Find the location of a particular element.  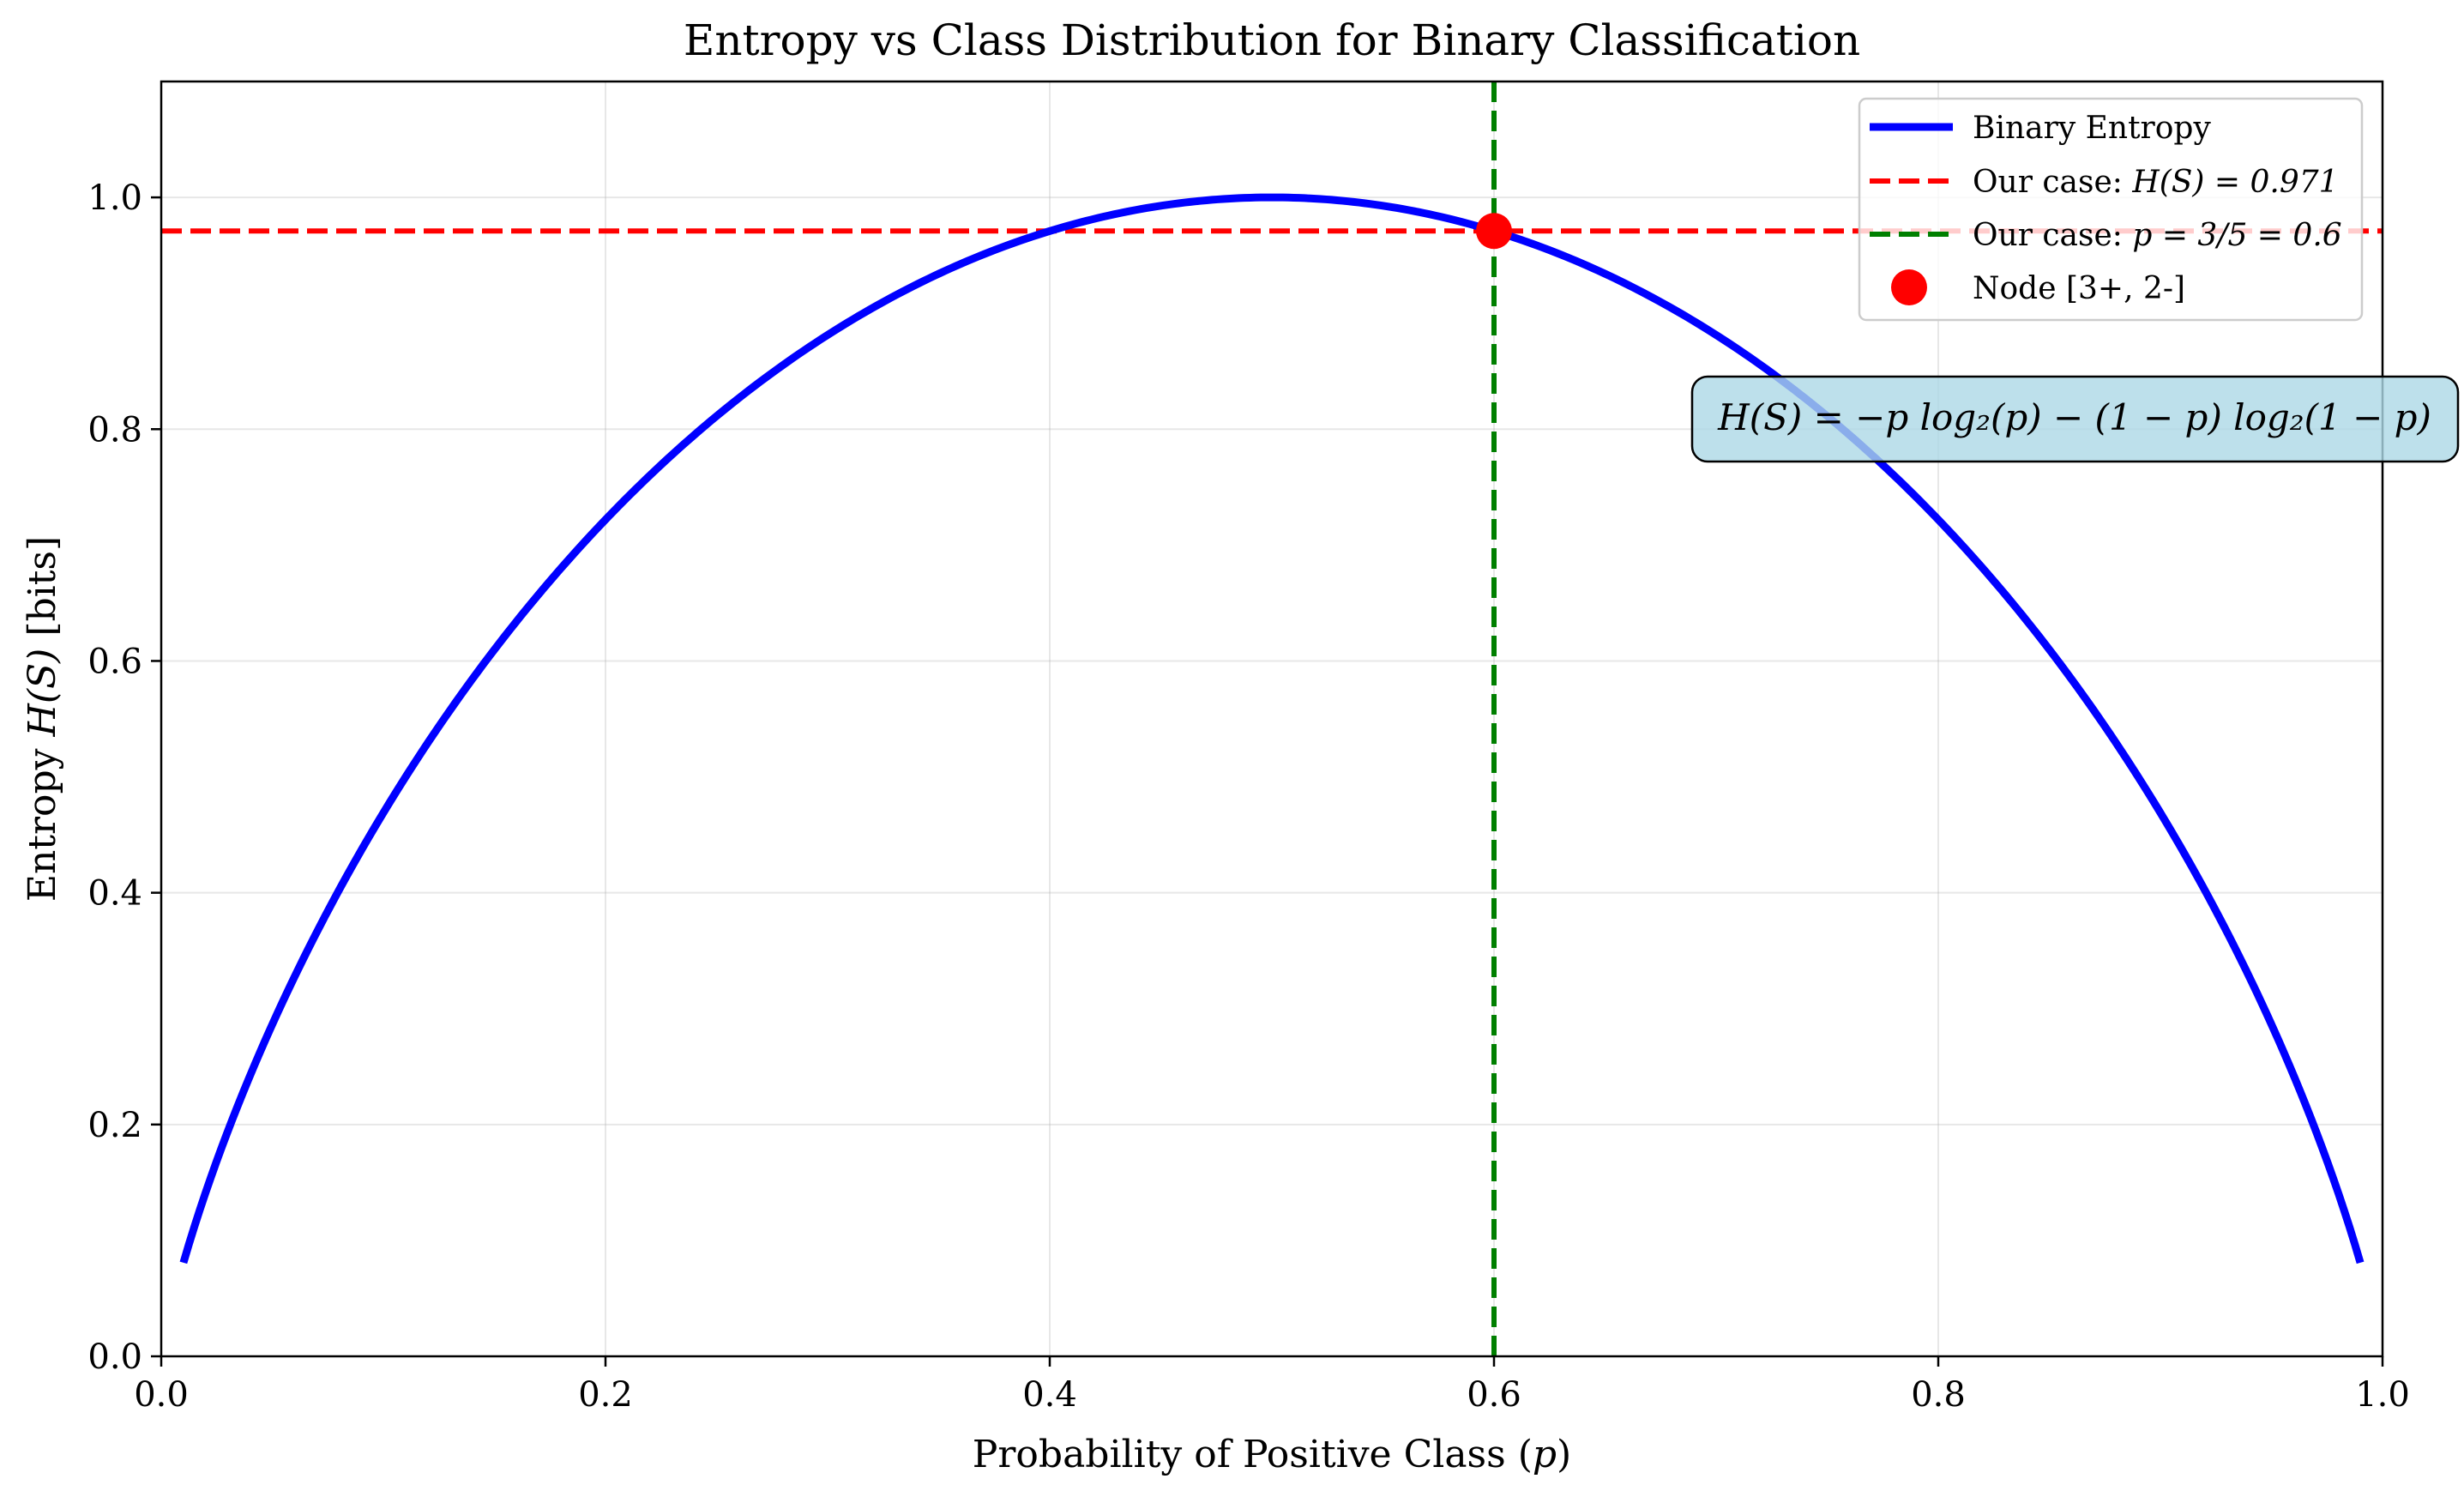

x-tick-label-4: 0.8 is located at coordinates (1939, 1395).